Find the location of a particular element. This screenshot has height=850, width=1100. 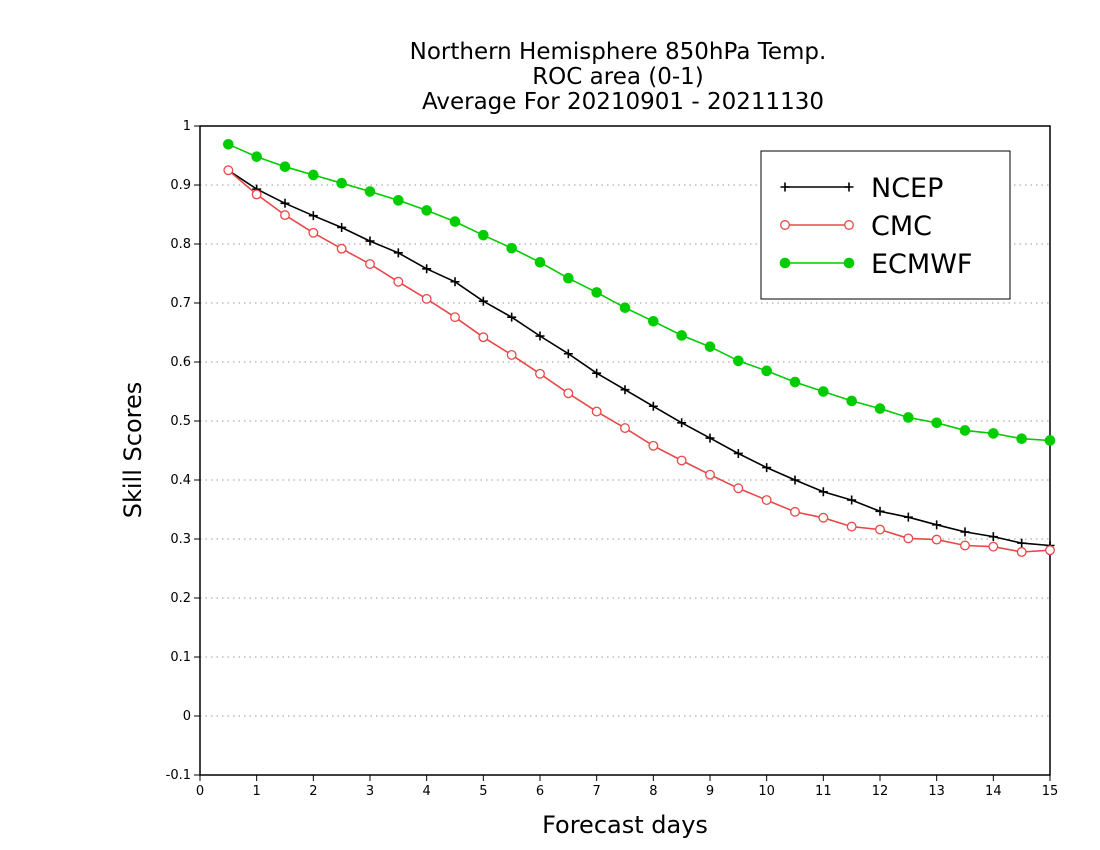

x-tick-label: 11 is located at coordinates (823, 791).